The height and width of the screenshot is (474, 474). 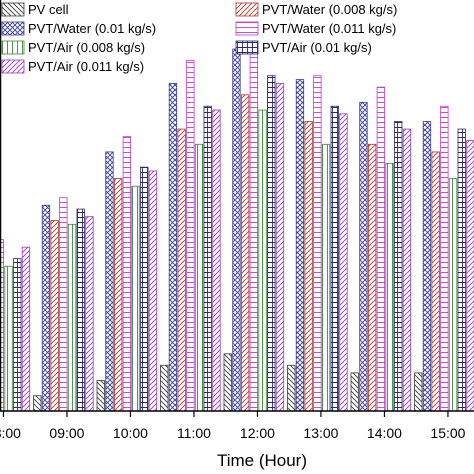 What do you see at coordinates (100, 396) in the screenshot?
I see `bar-10:00-series-1` at bounding box center [100, 396].